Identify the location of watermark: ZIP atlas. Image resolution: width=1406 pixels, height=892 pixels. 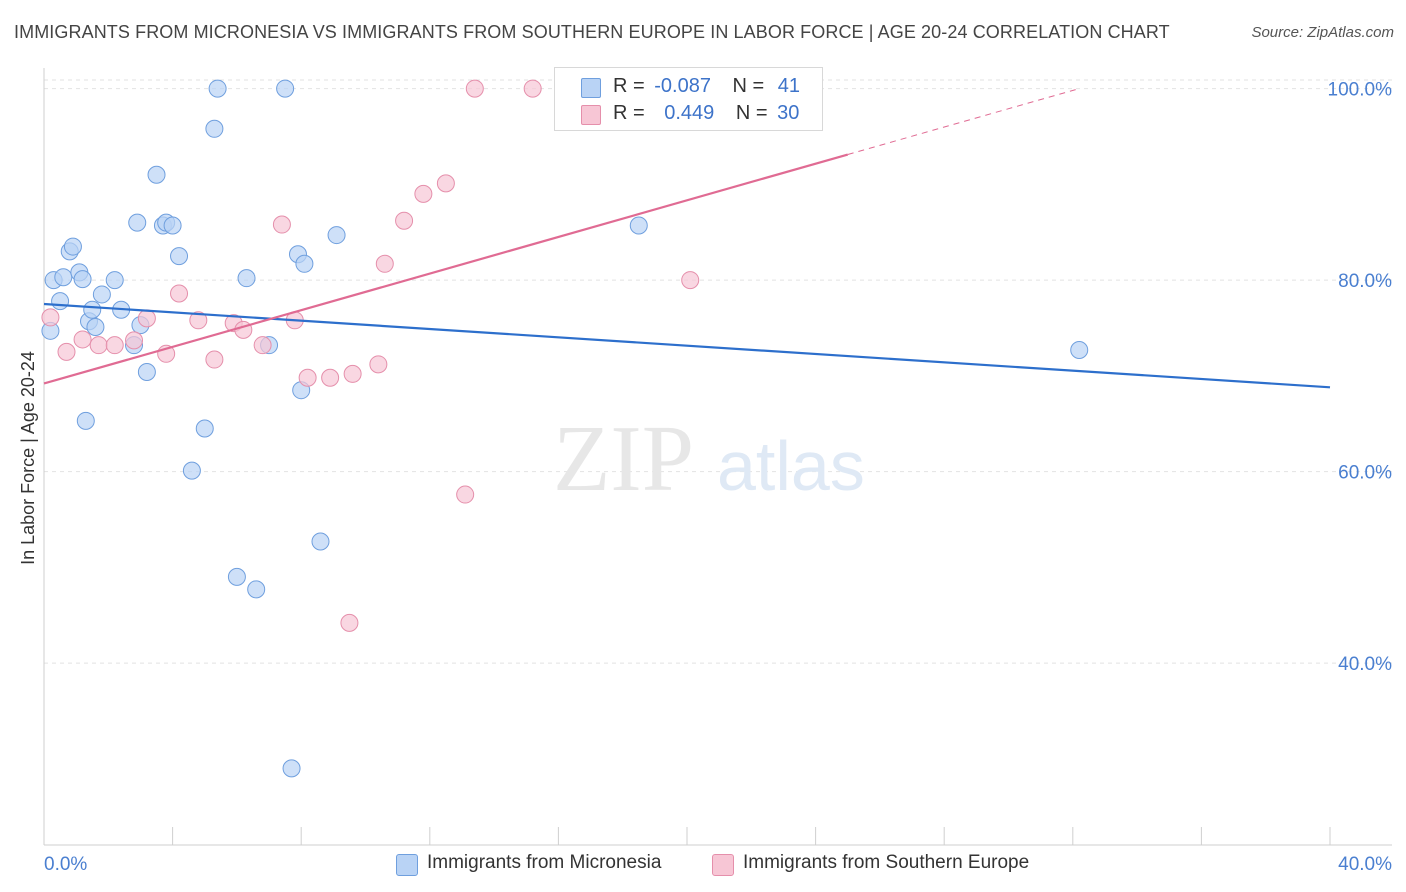
(709, 459).